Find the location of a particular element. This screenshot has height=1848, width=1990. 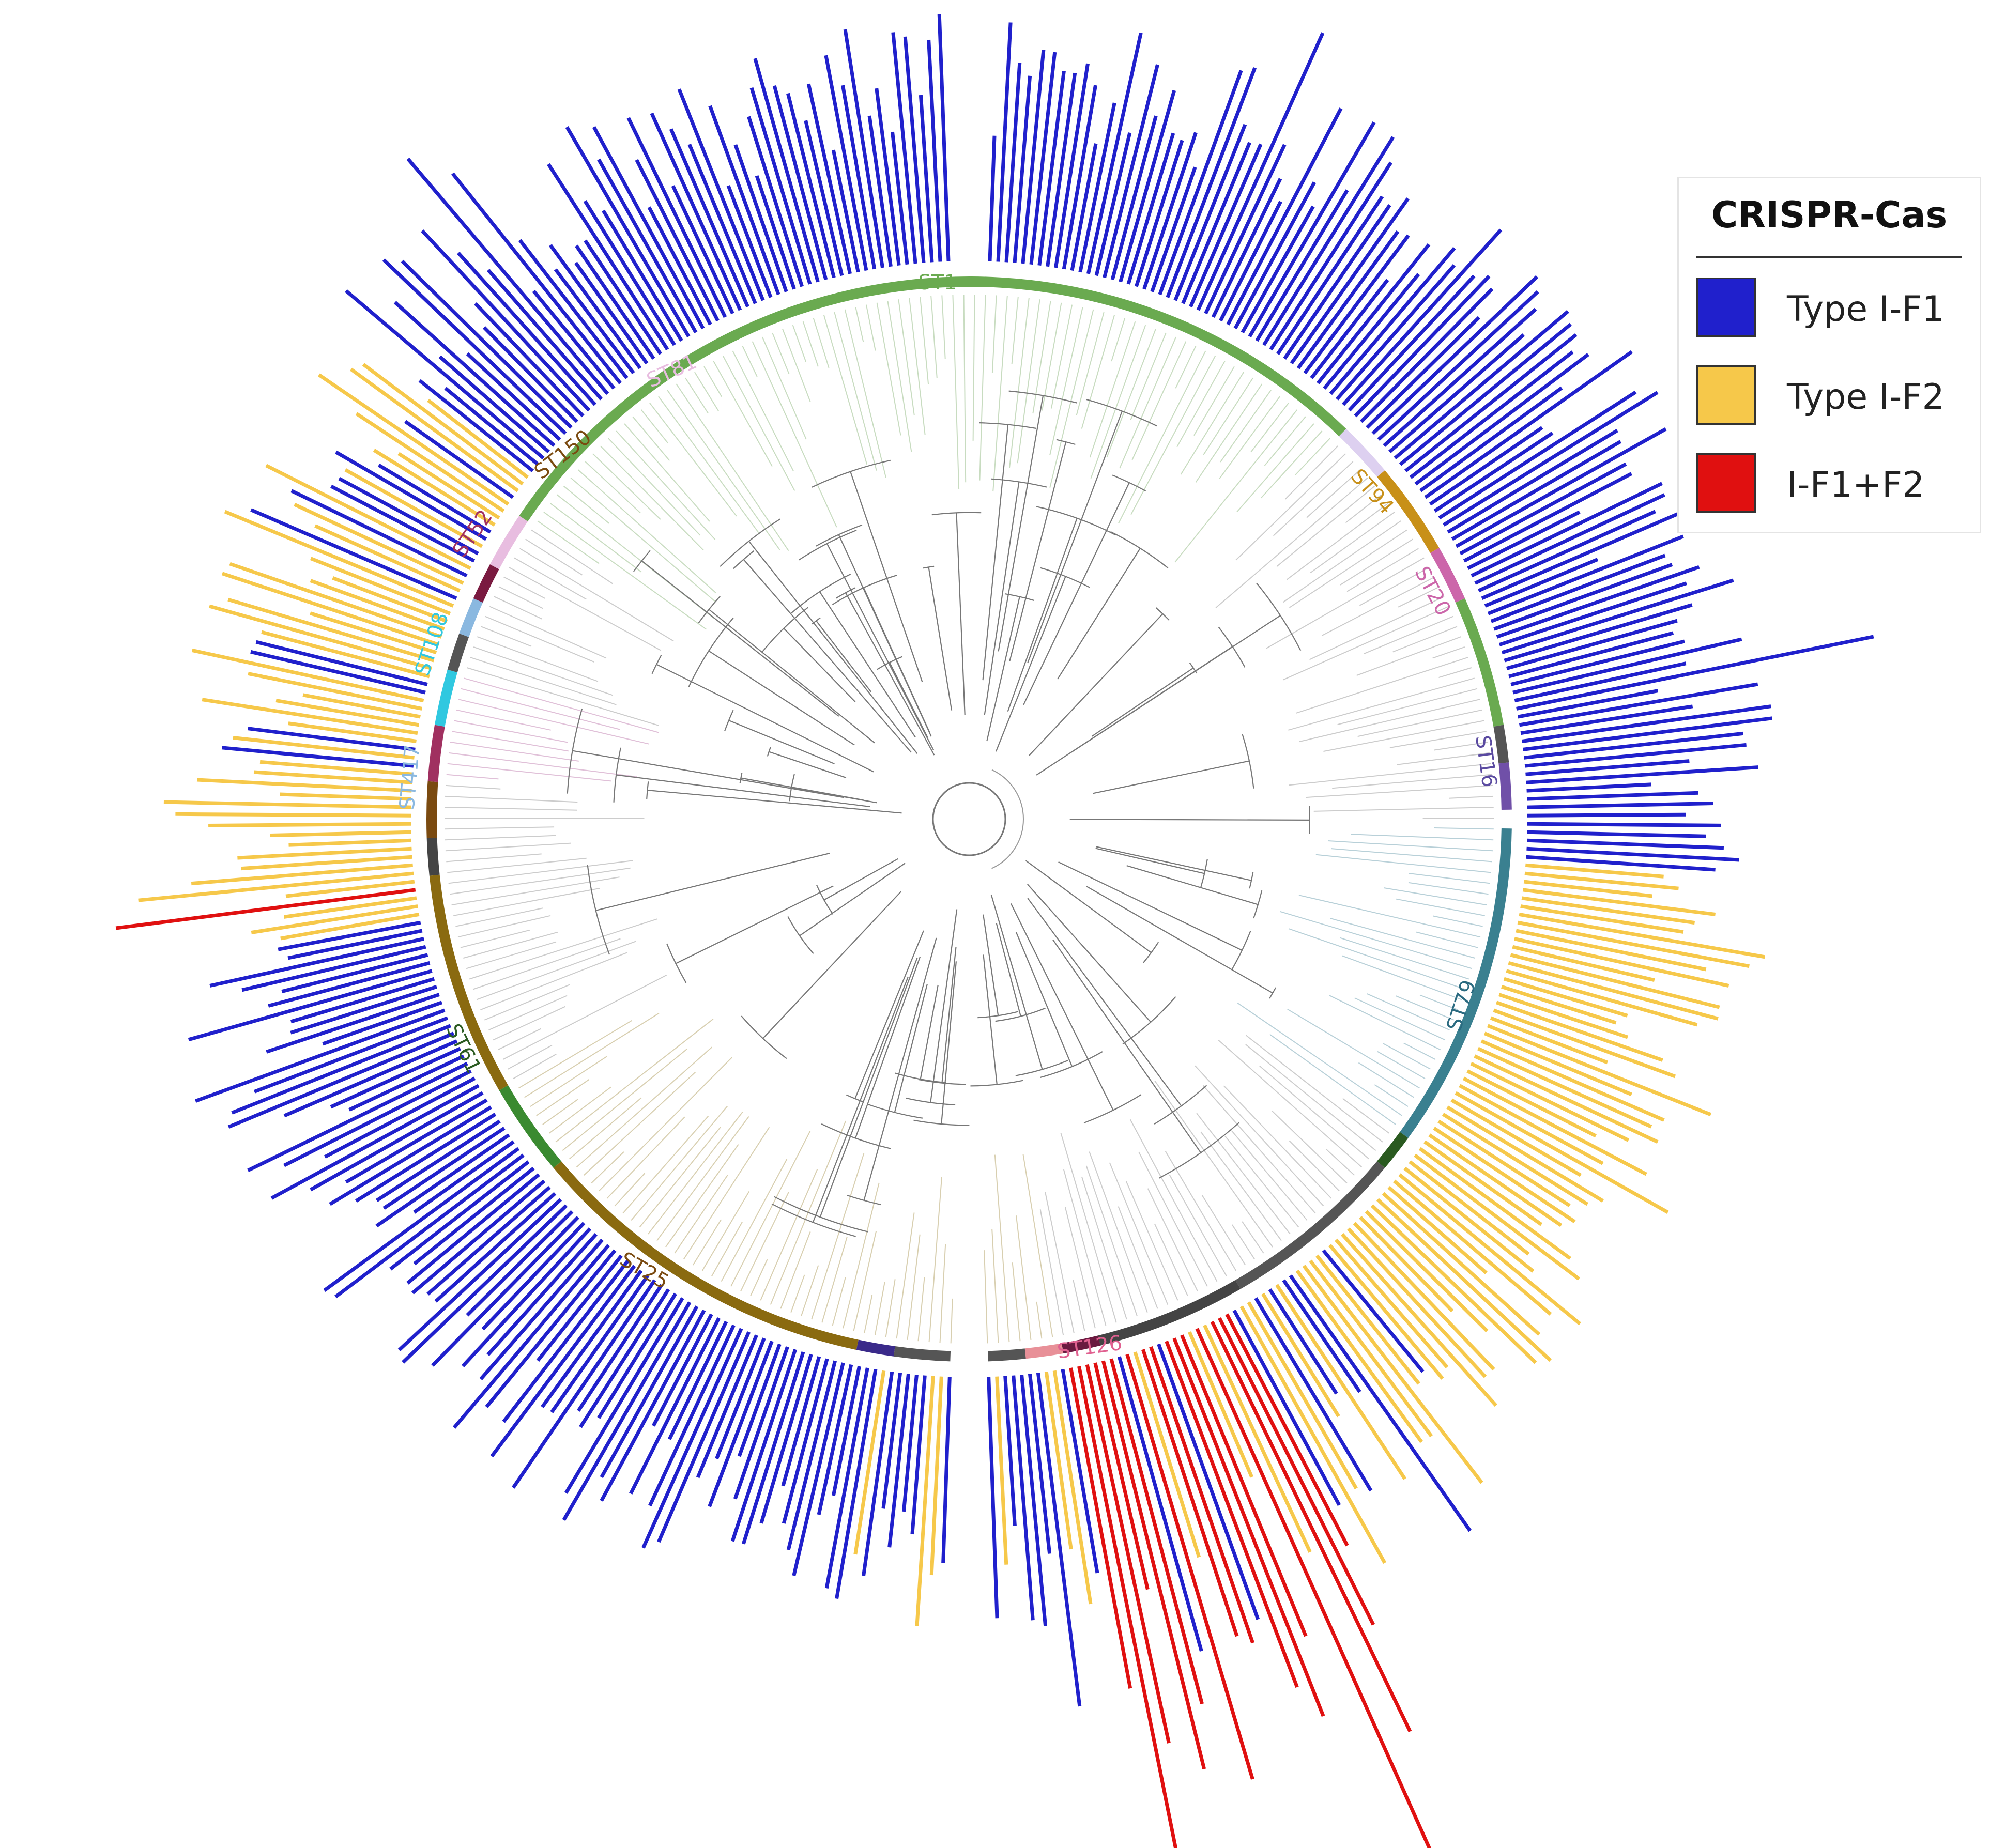

legend-title: CRISPR-Cas is located at coordinates (1829, 215).